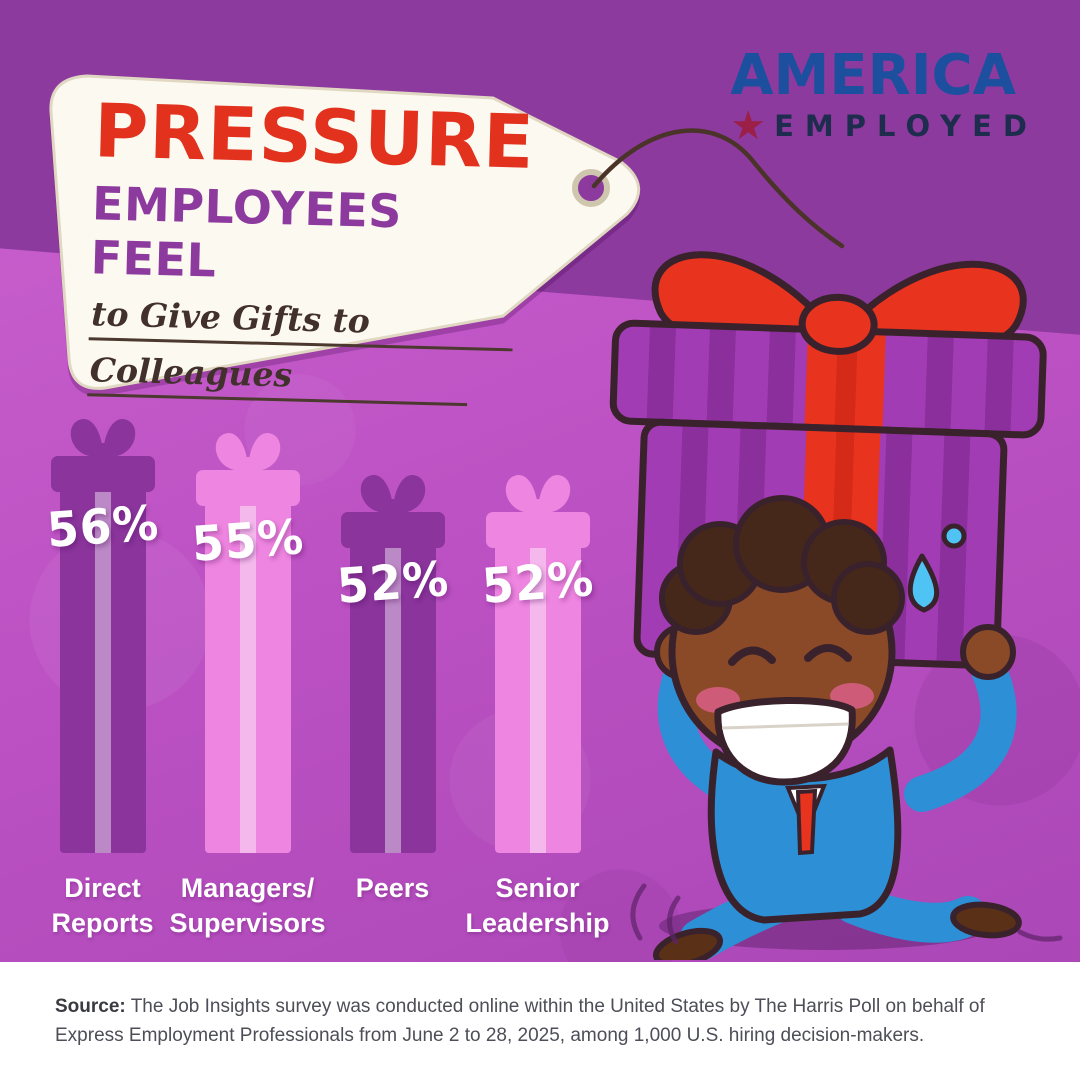  I want to click on motion-lines, so click(846, 914).